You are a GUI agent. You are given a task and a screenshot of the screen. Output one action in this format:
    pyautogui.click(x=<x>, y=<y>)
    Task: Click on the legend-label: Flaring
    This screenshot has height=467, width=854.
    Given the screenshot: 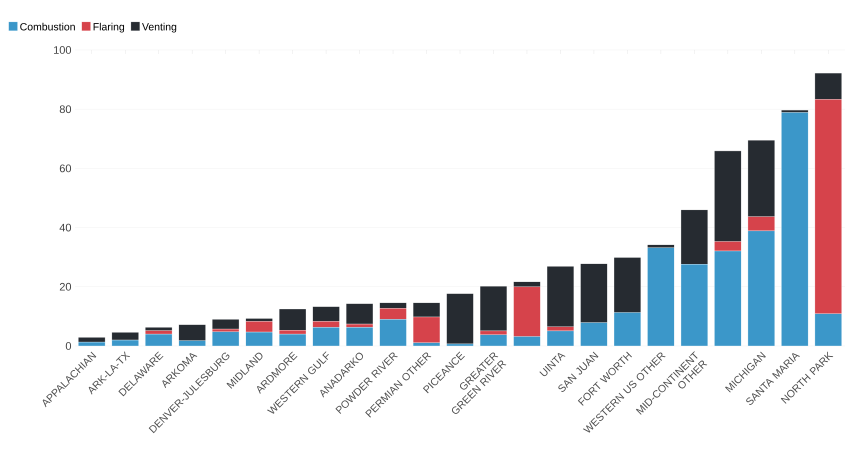 What is the action you would take?
    pyautogui.click(x=109, y=27)
    